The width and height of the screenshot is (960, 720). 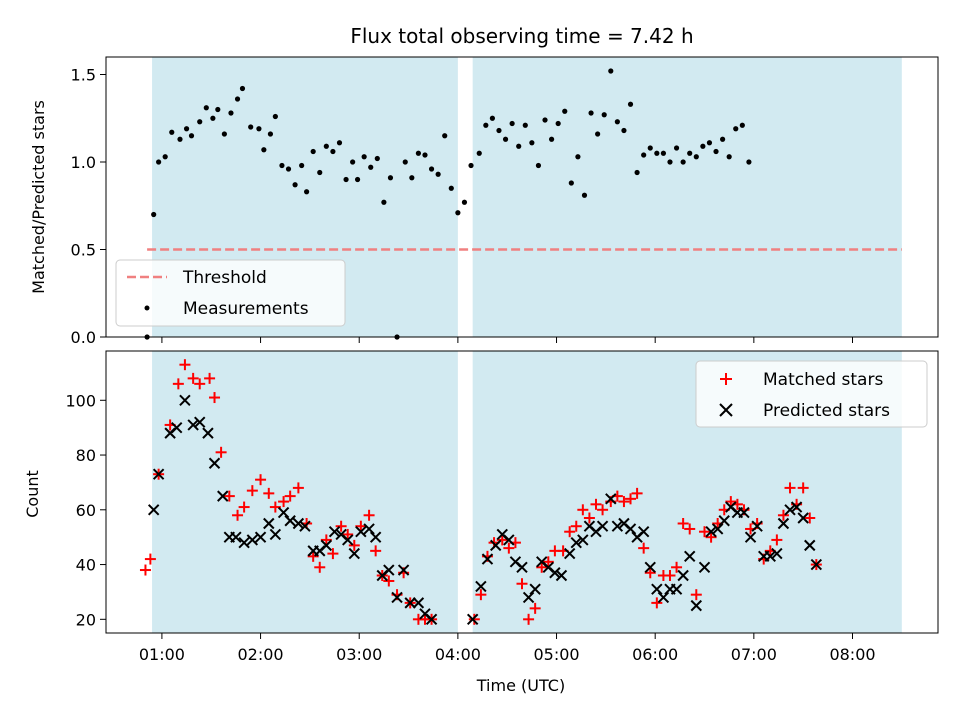 I want to click on x-tick-label: 05:00, so click(x=556, y=654).